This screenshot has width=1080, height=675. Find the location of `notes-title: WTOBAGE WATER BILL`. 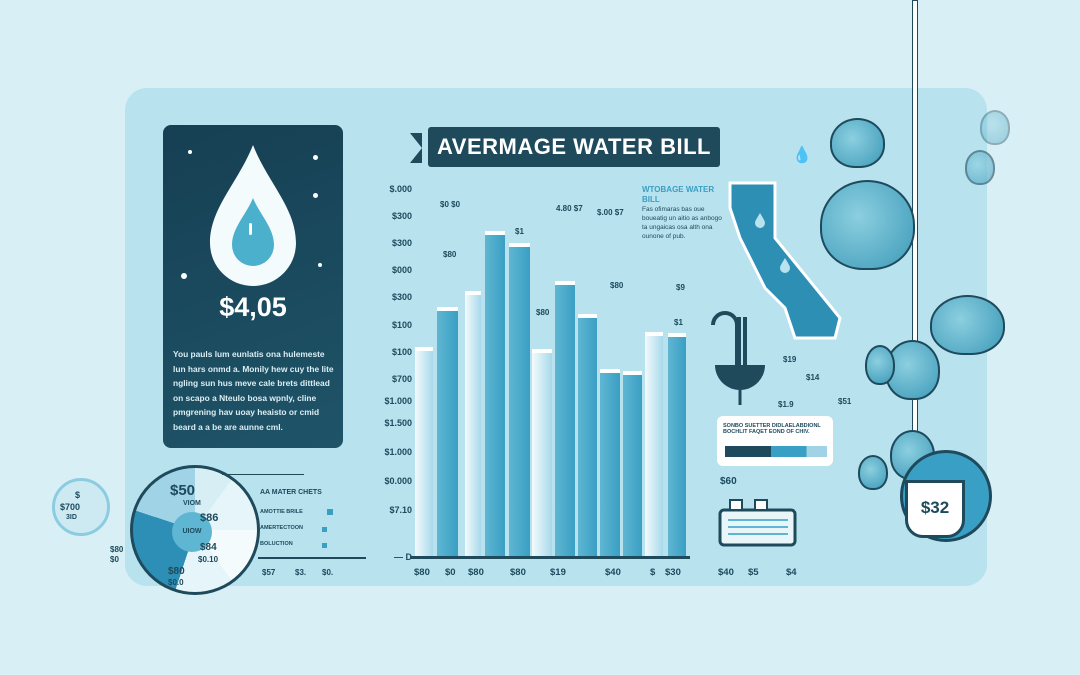

notes-title: WTOBAGE WATER BILL is located at coordinates (678, 194).